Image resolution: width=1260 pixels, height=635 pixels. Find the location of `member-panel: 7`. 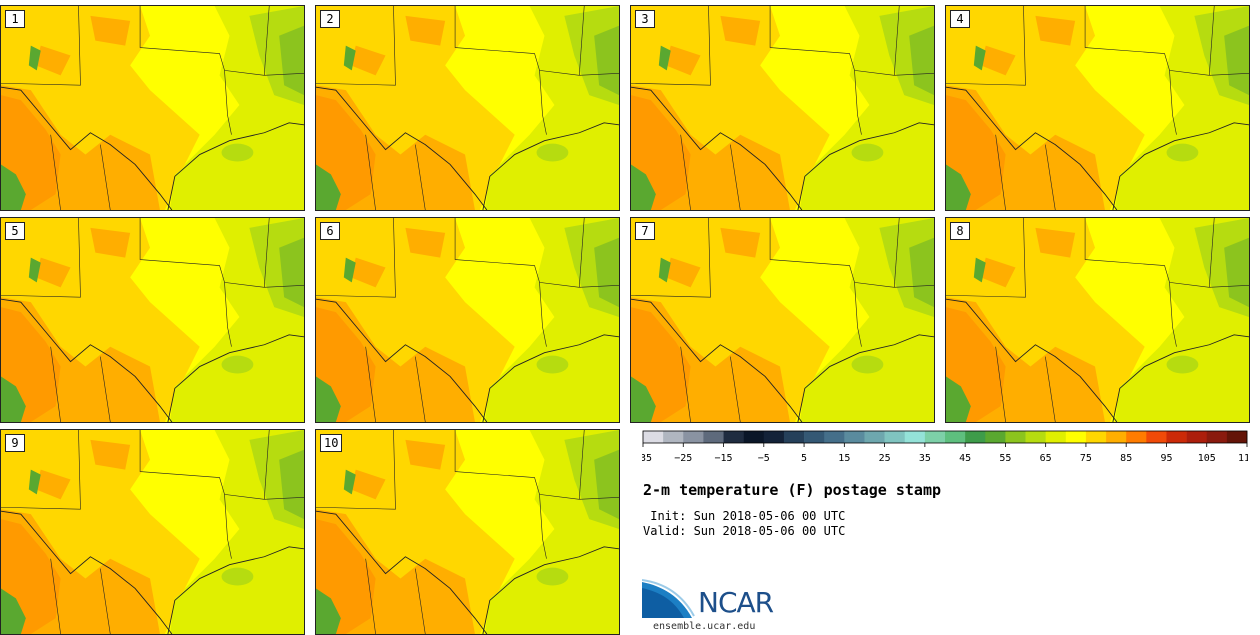

member-panel: 7 is located at coordinates (782, 320).